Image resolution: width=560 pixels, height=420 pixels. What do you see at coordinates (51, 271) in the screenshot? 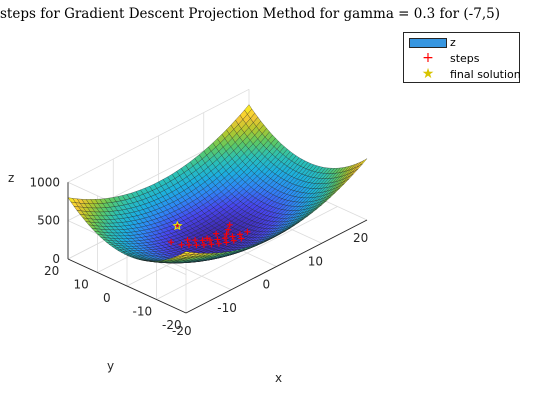
I see `y-tick-label: 20` at bounding box center [51, 271].